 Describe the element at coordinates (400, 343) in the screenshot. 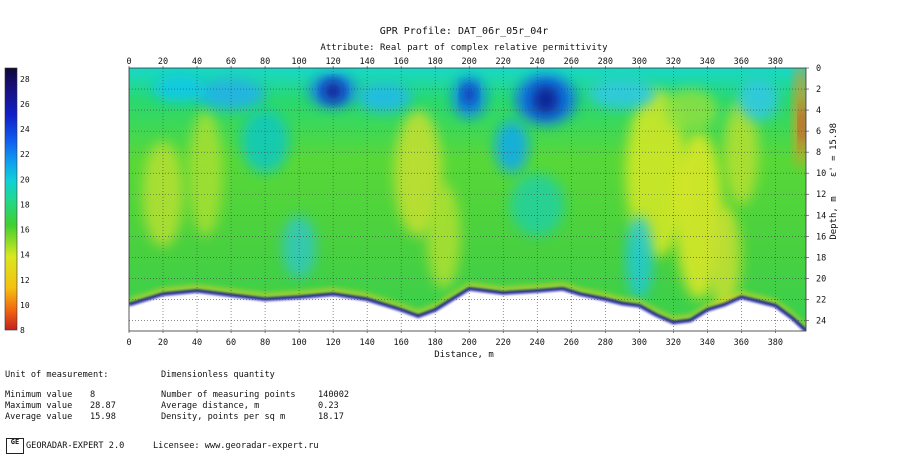

I see `x-tick-label-bottom: 160` at that location.